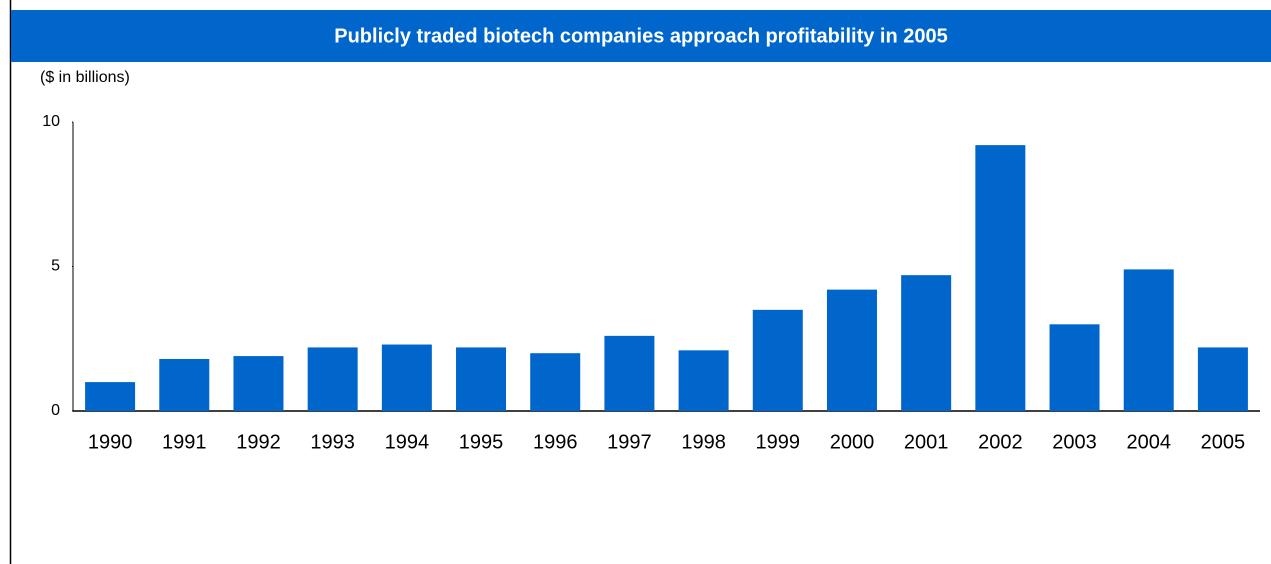 The height and width of the screenshot is (564, 1271). What do you see at coordinates (703, 442) in the screenshot?
I see `x-tick-label: 1998` at bounding box center [703, 442].